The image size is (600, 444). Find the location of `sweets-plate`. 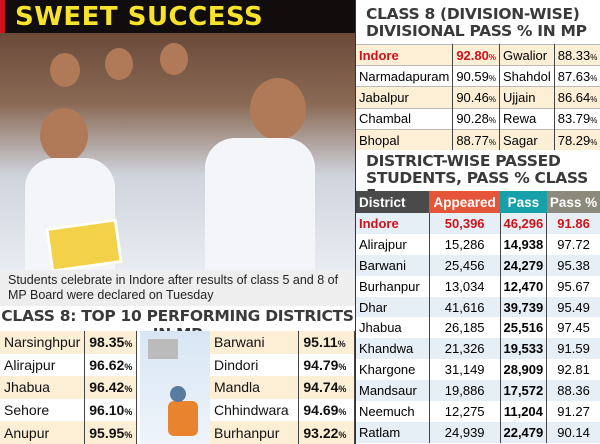

sweets-plate is located at coordinates (84, 244).